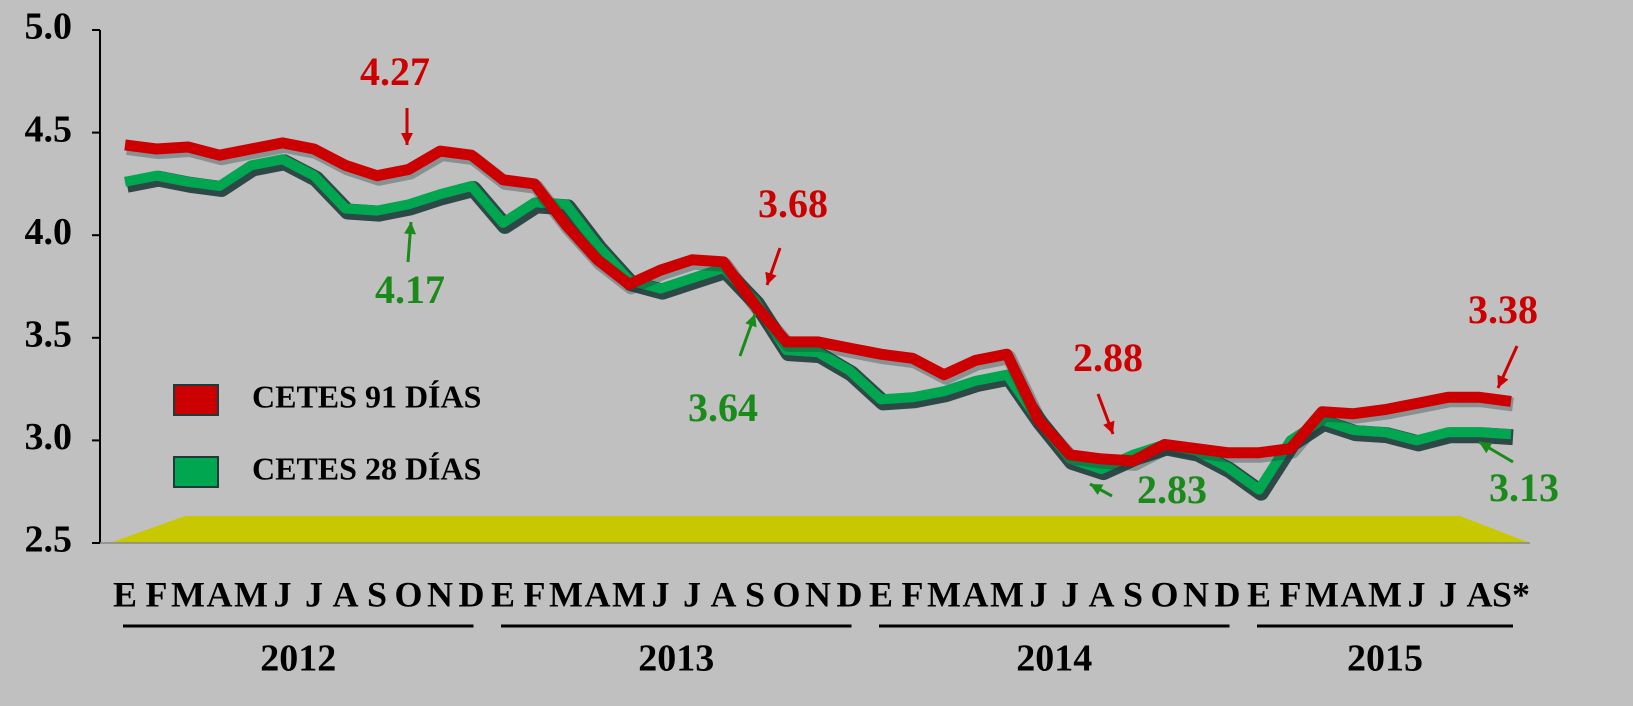 The image size is (1633, 706). I want to click on annotation: 3.38, so click(1503, 309).